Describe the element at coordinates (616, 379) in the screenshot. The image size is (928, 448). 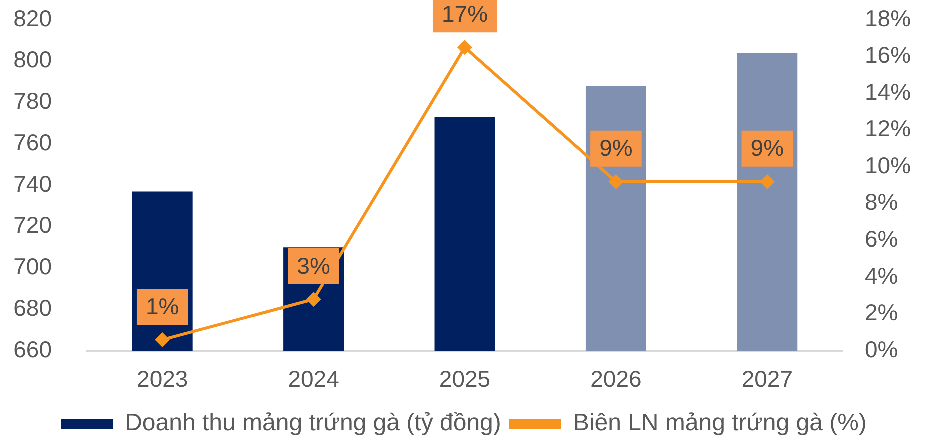
I see `x-tick-label: 2026` at that location.